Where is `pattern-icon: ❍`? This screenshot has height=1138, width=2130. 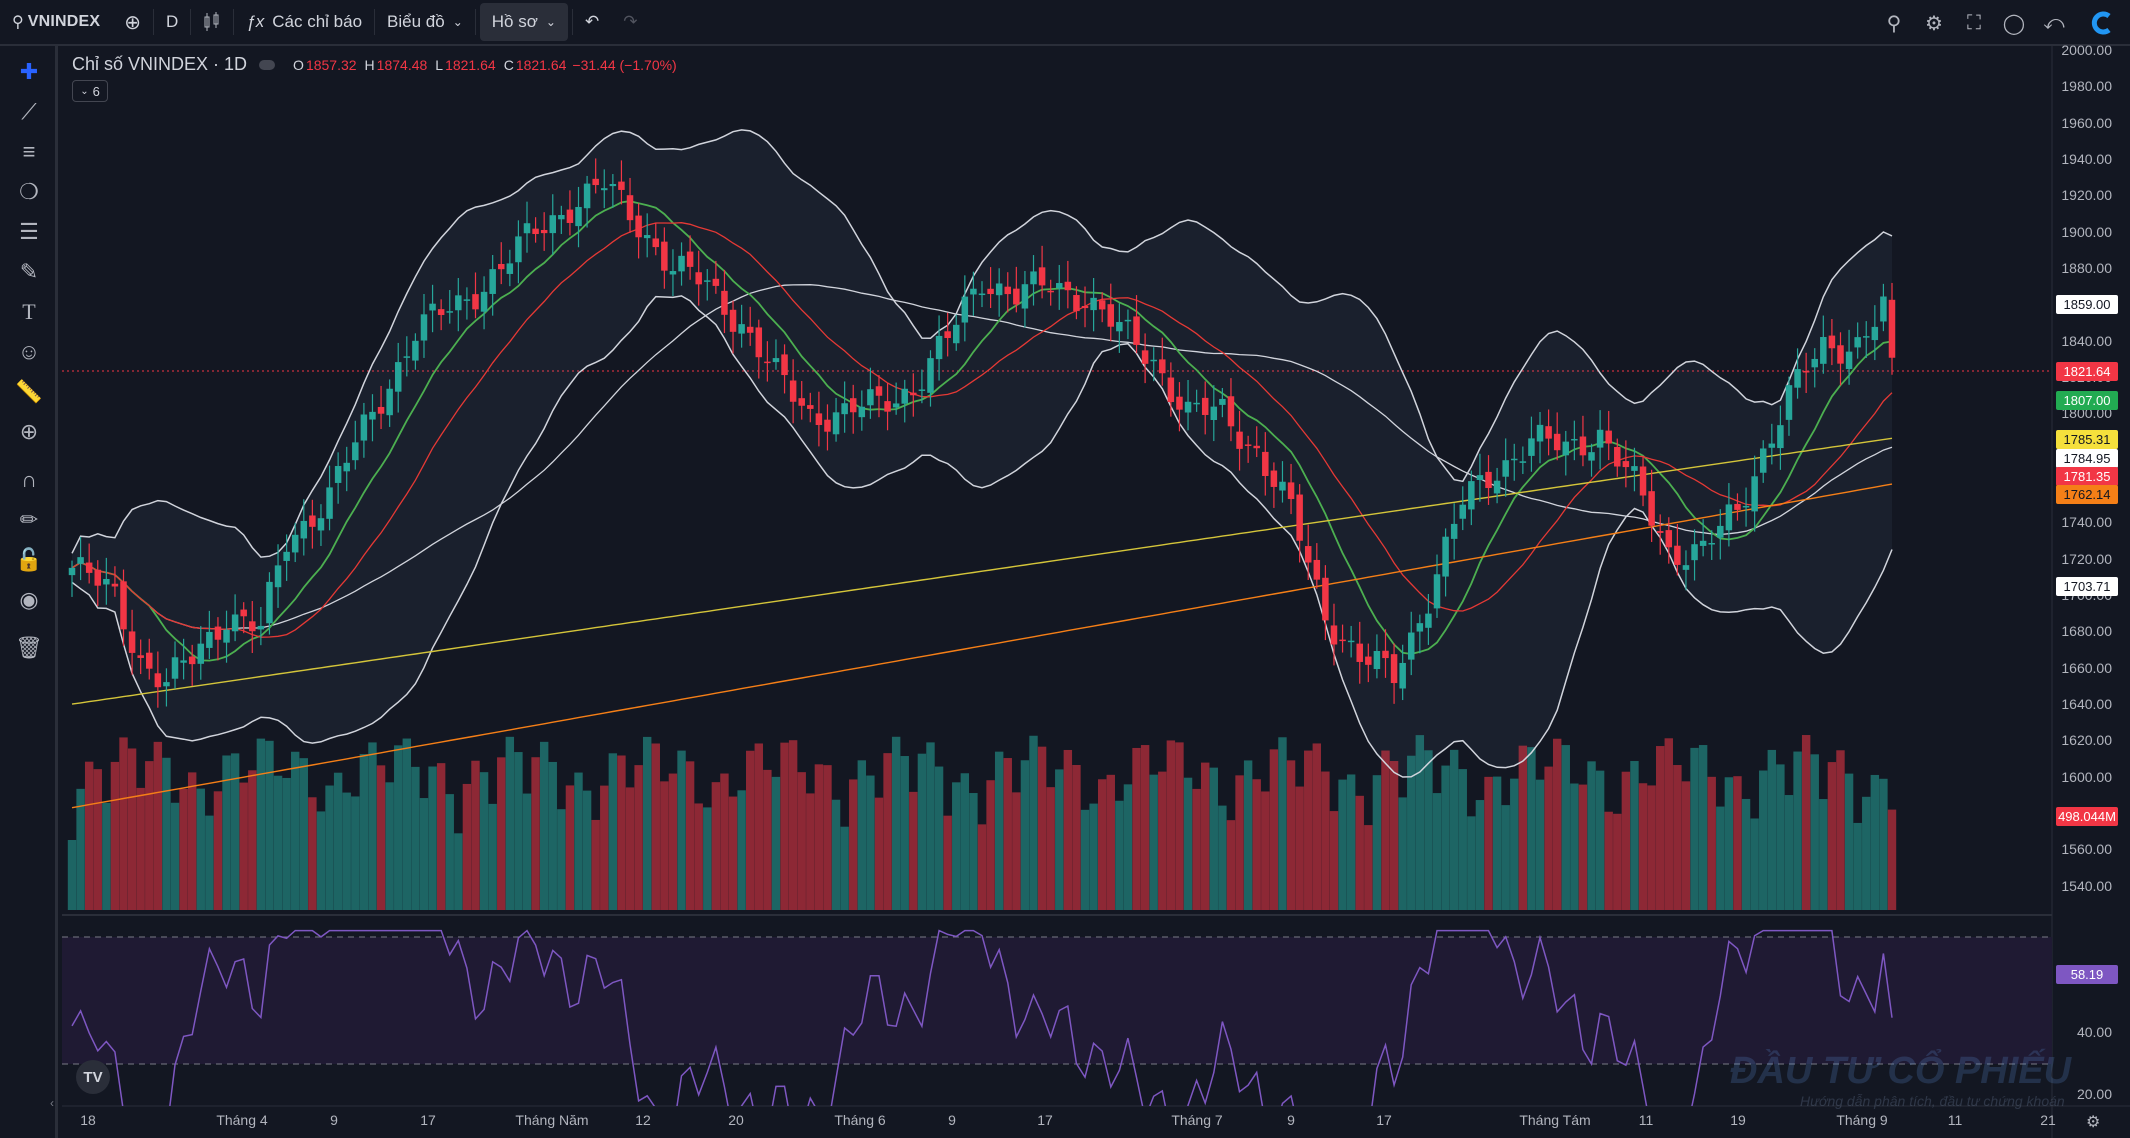 pattern-icon: ❍ is located at coordinates (29, 191).